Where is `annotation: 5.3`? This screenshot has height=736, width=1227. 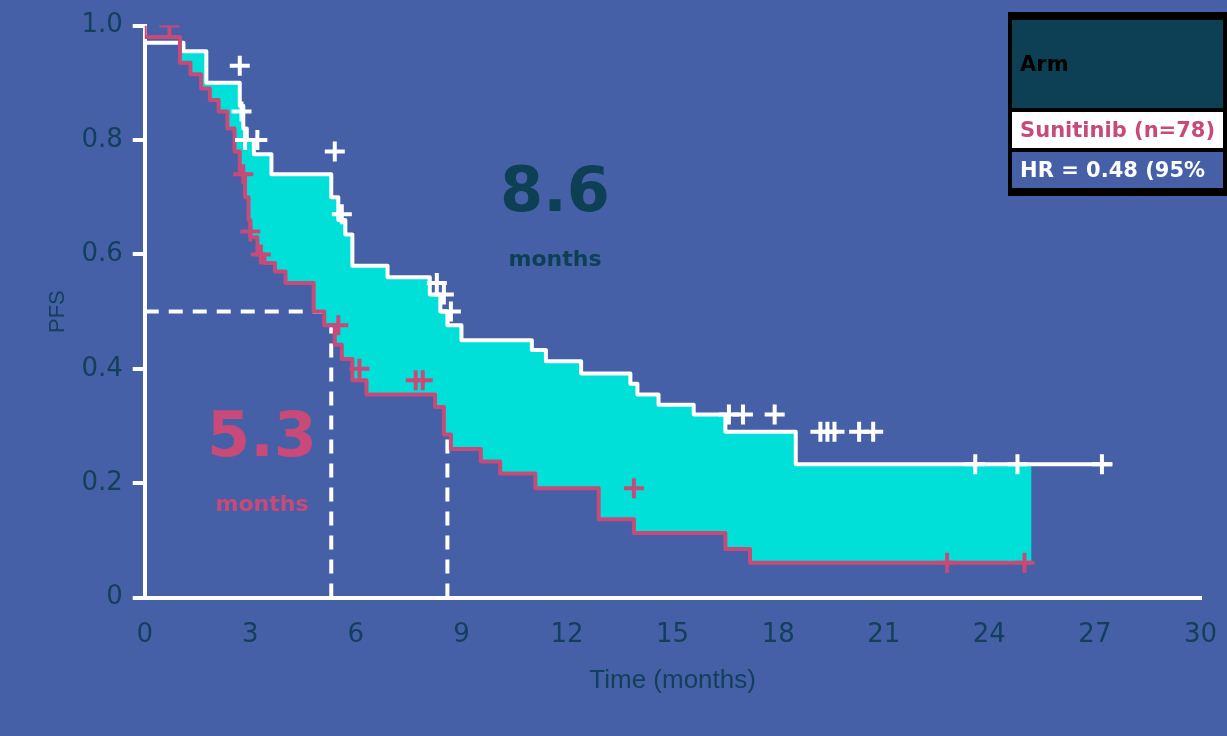
annotation: 5.3 is located at coordinates (262, 435).